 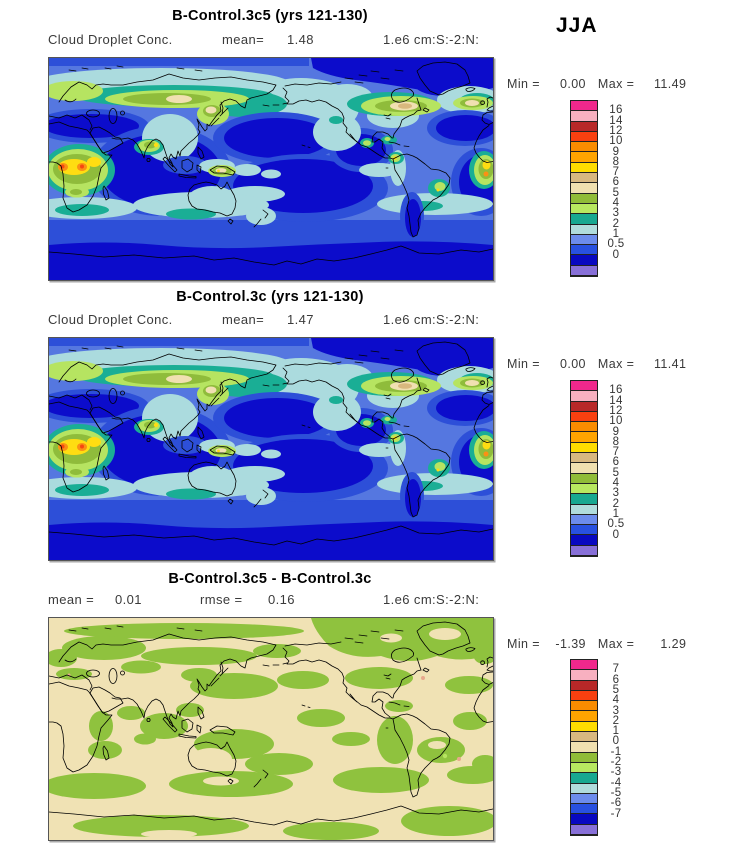 I want to click on panel3-colorbar: 7 6 5 4 3 2 1 0 -1 -2 -3 -4 -5 -6 -7, so click(x=595, y=748).